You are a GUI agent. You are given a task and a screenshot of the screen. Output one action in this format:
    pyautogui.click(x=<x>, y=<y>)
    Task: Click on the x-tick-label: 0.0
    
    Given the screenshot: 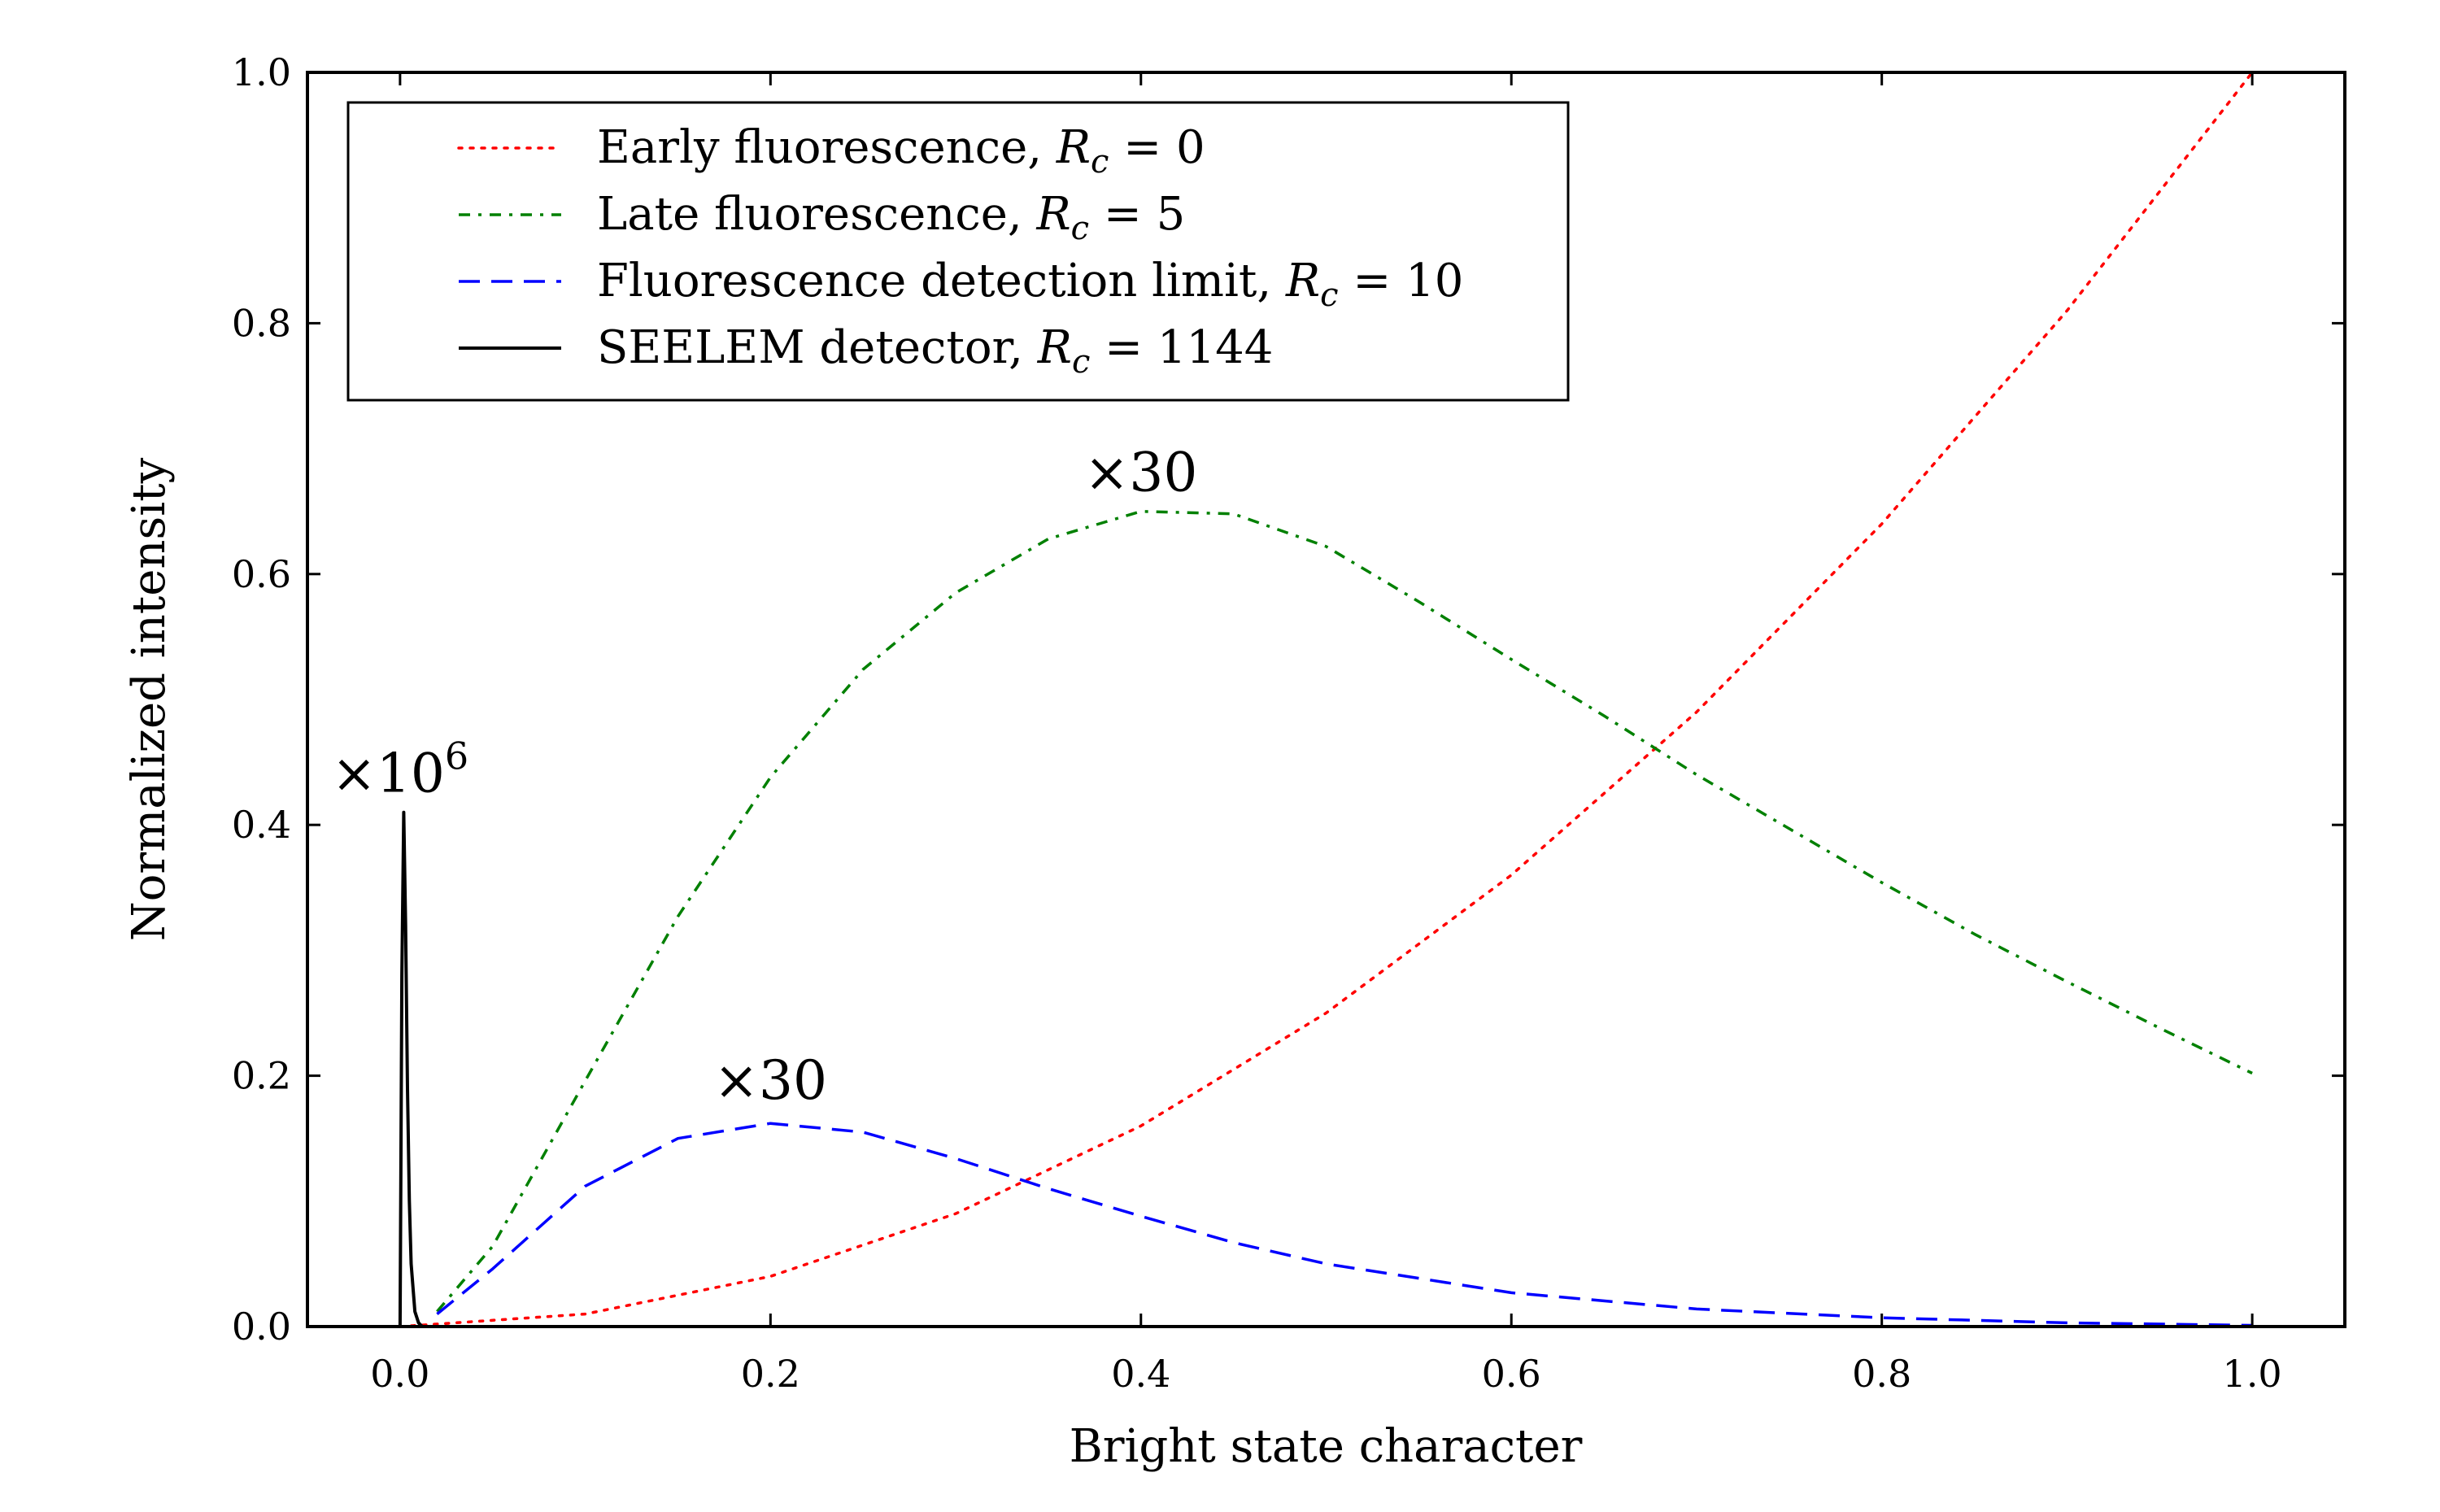 What is the action you would take?
    pyautogui.click(x=399, y=1374)
    